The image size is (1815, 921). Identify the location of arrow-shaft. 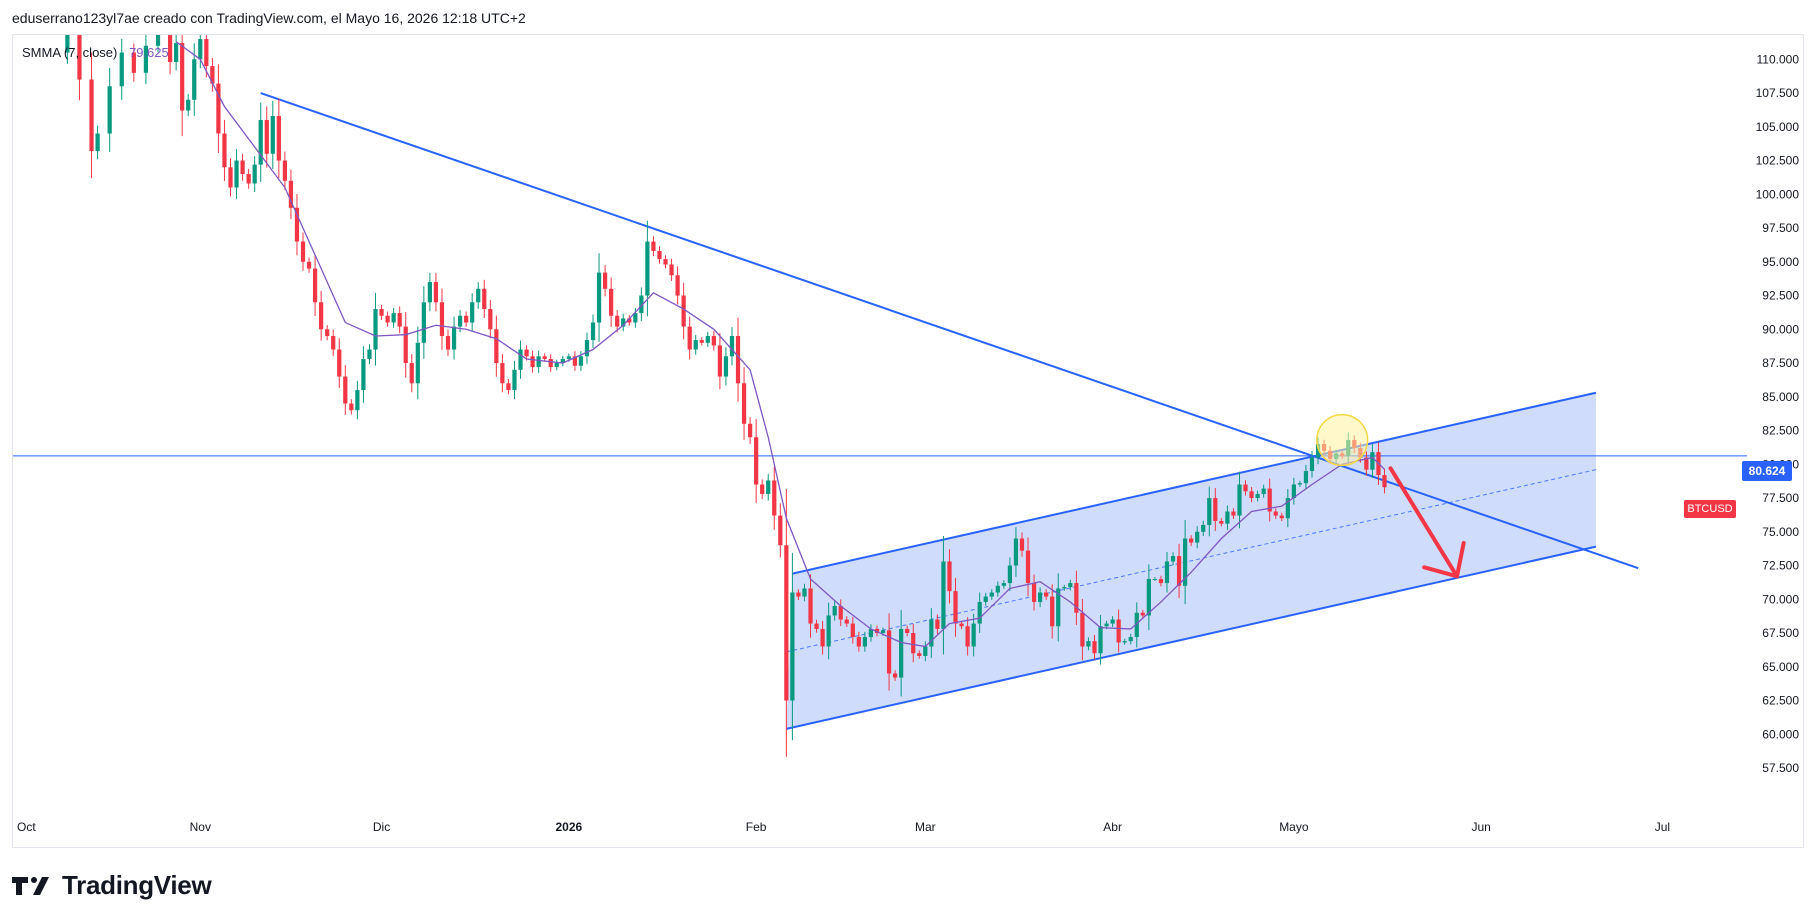
(1423, 522).